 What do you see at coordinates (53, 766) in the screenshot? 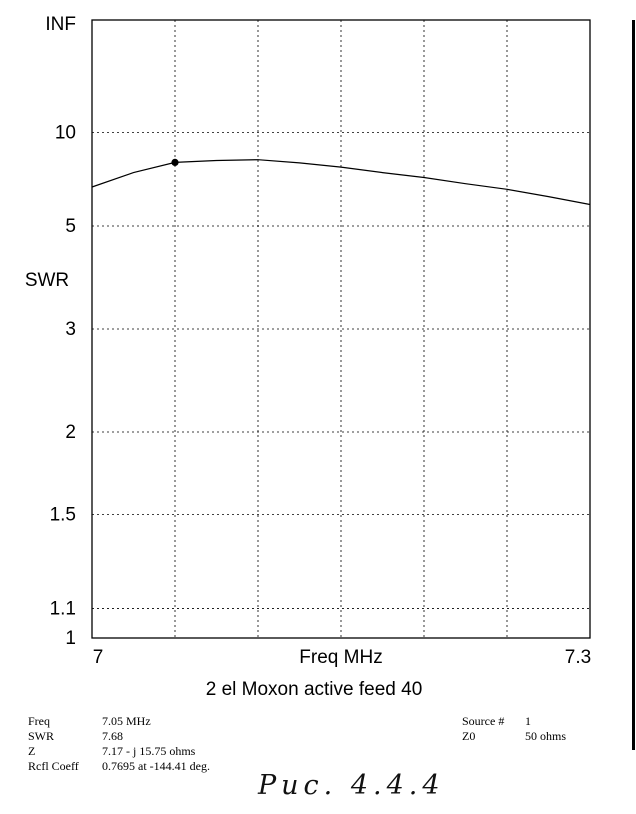
I see `readout-label: Rcfl Coeff` at bounding box center [53, 766].